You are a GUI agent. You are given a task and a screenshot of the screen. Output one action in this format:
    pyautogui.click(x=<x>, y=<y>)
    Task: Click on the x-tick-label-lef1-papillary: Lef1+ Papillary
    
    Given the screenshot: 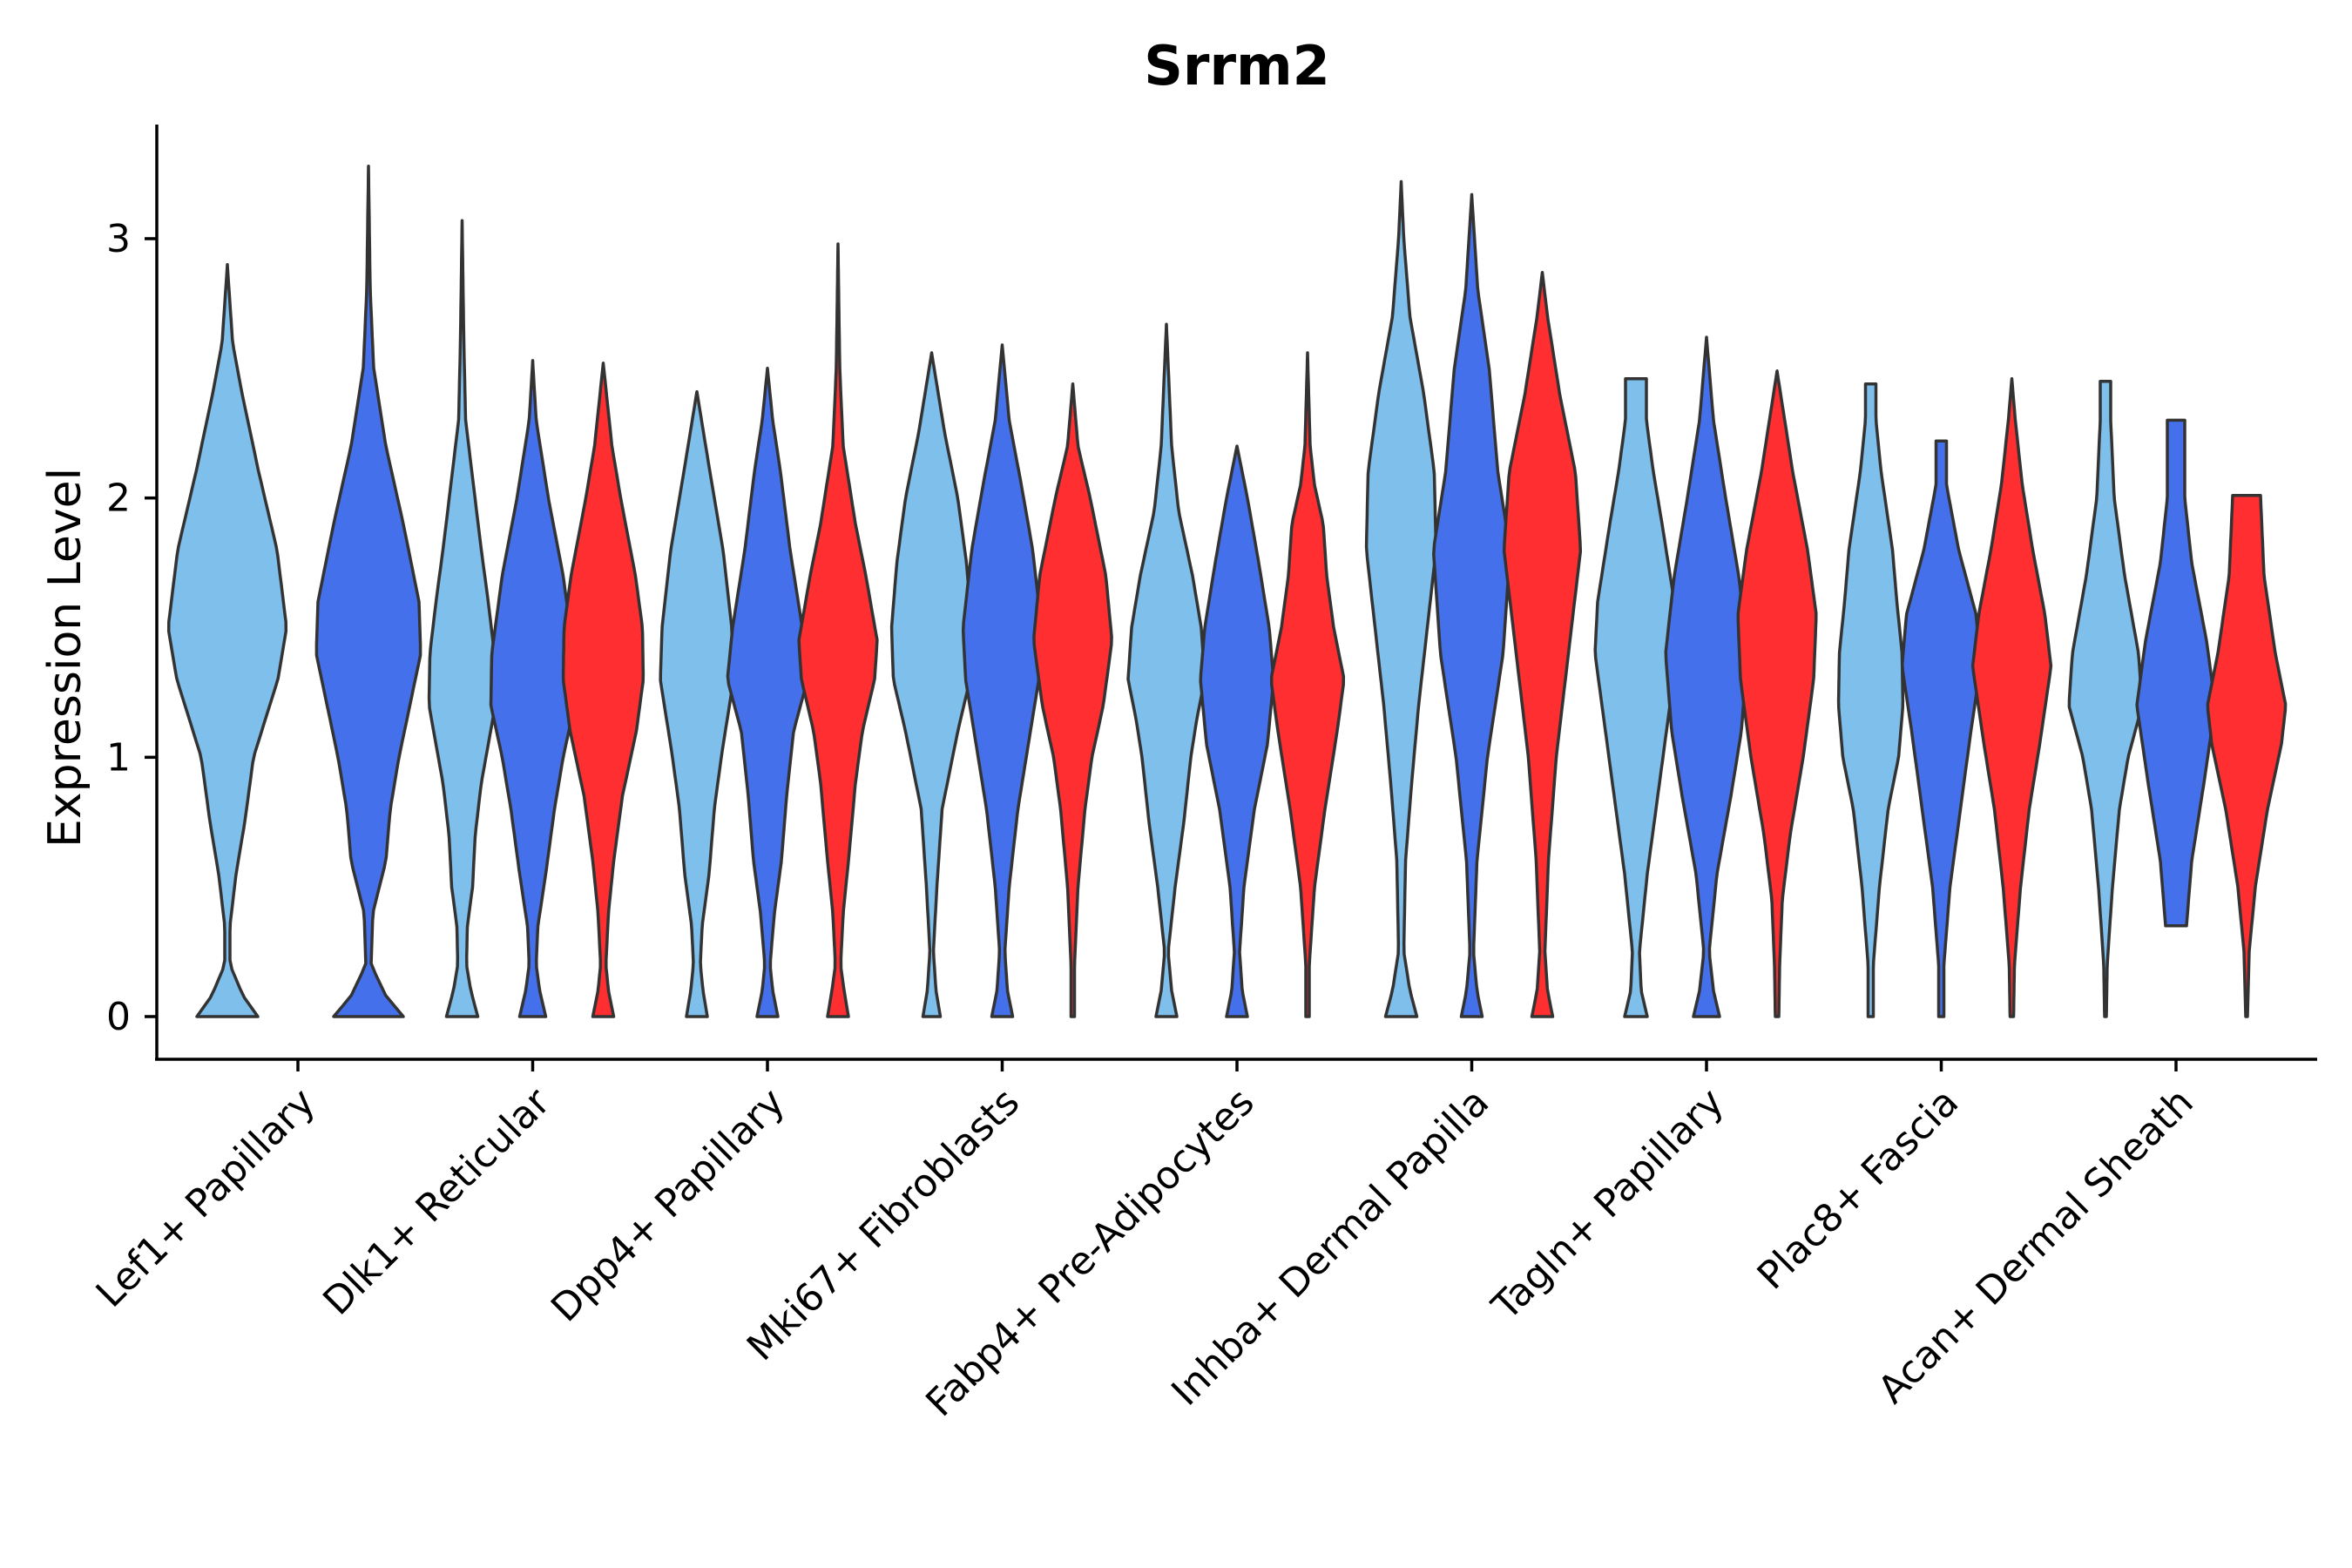 What is the action you would take?
    pyautogui.click(x=206, y=1198)
    